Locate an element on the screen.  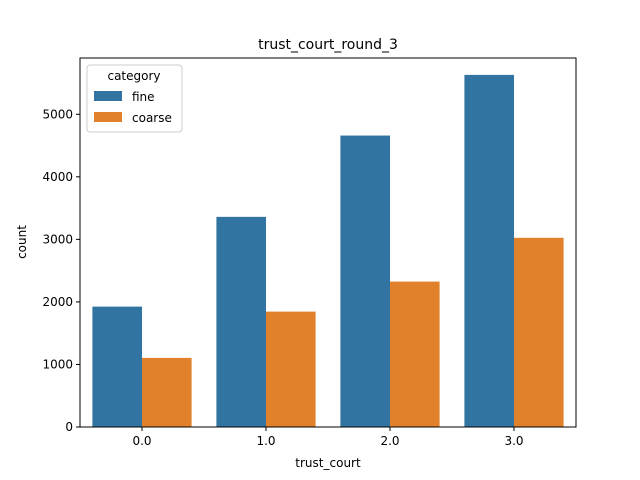
x-axis: 0.0 1.0 2.0 3.0 is located at coordinates (328, 437).